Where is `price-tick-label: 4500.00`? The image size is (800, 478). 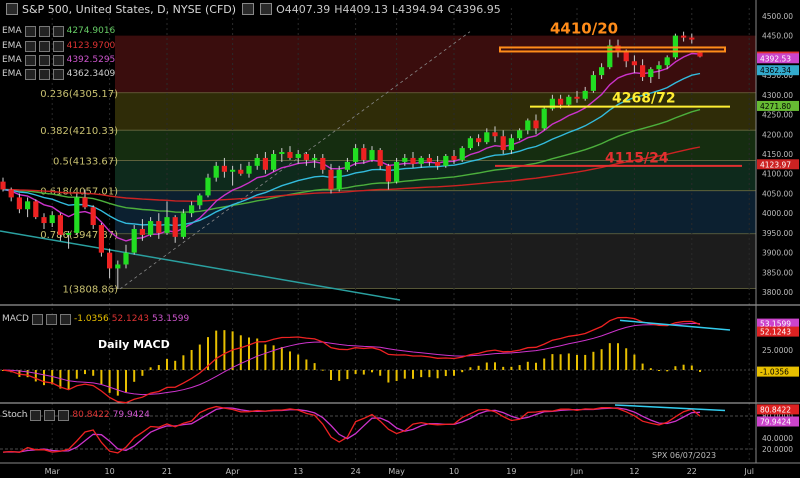
price-tick-label: 4500.00 is located at coordinates (777, 16).